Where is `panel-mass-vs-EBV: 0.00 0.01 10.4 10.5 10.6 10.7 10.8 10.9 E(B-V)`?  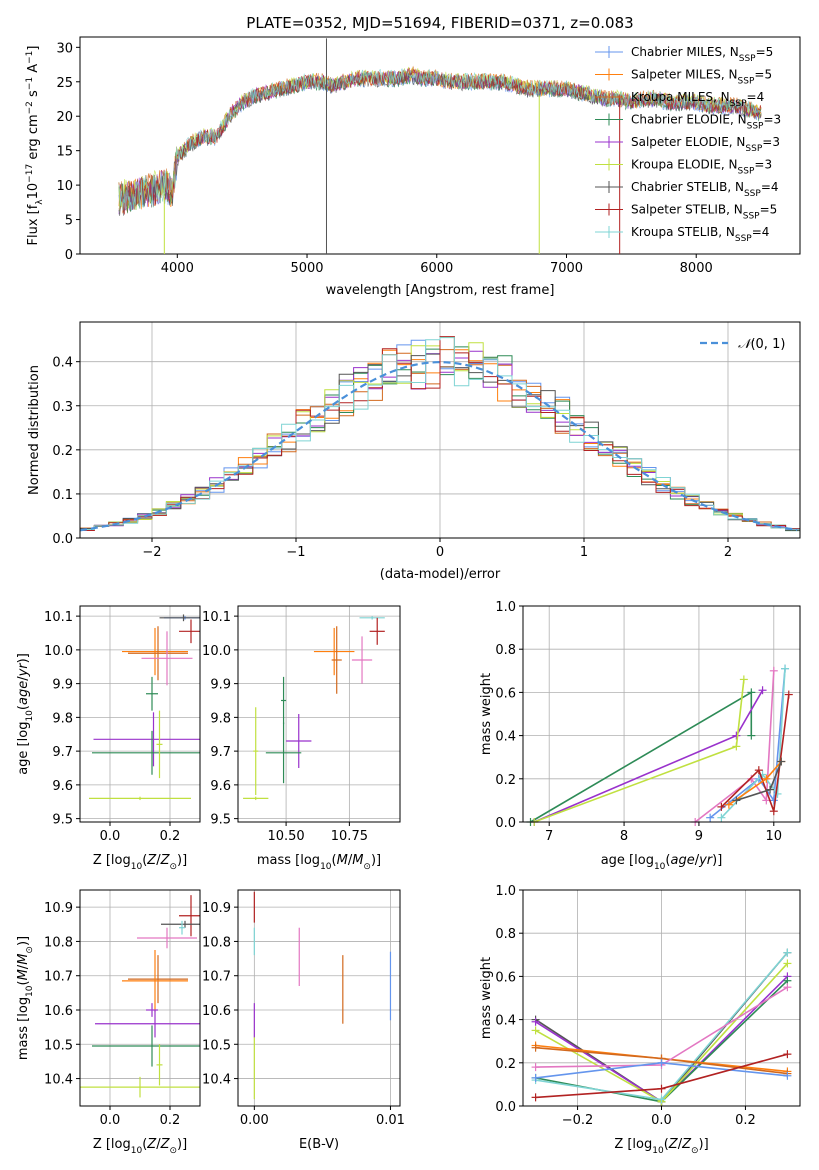
panel-mass-vs-EBV: 0.00 0.01 10.4 10.5 10.6 10.7 10.8 10.9 E(B-V) is located at coordinates (303, 1020).